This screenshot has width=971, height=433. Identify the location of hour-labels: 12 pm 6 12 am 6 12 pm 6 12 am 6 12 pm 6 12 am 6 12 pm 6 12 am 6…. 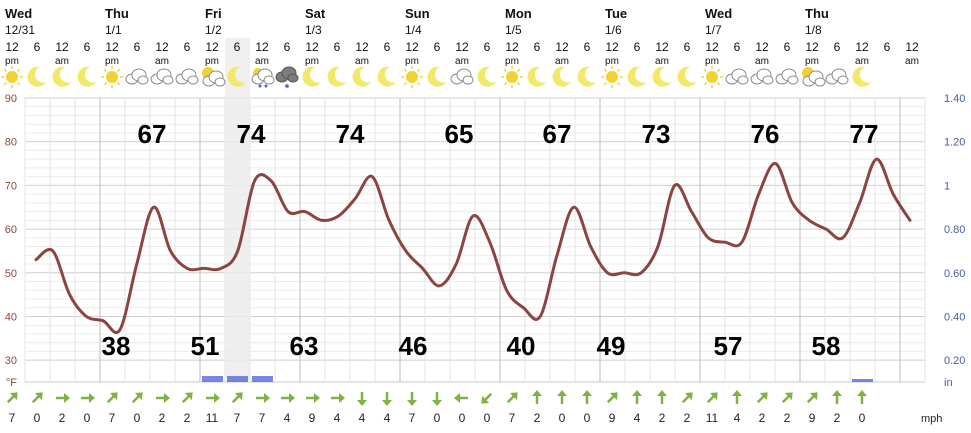
(462, 53).